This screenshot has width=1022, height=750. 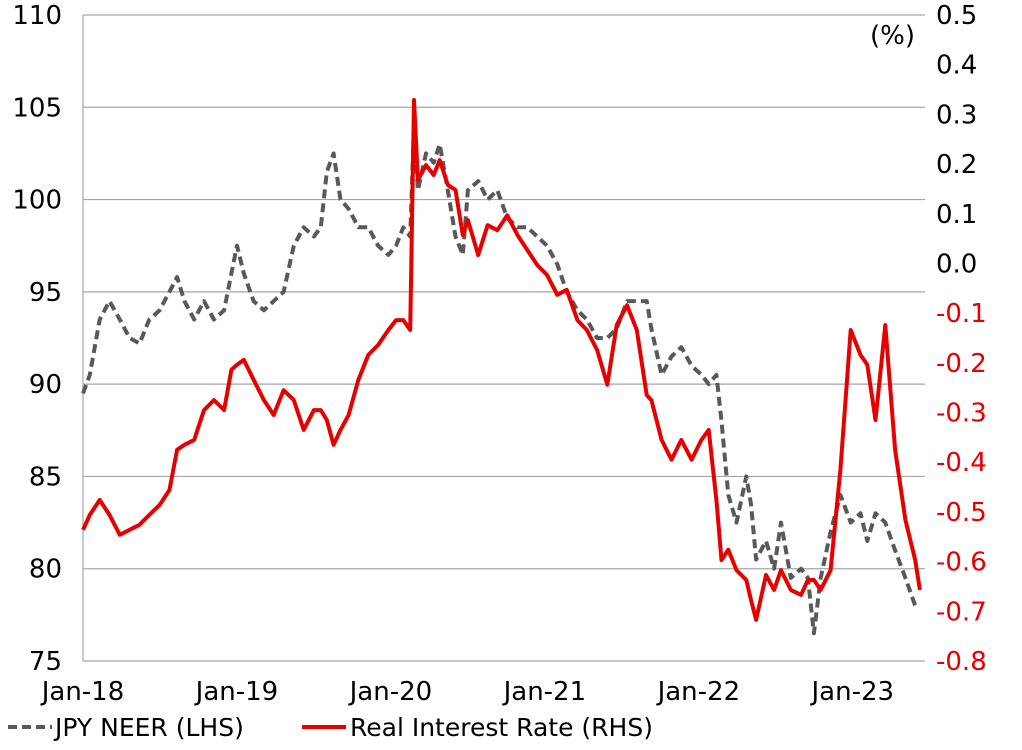 What do you see at coordinates (852, 692) in the screenshot?
I see `x-tick-label: Jan-23` at bounding box center [852, 692].